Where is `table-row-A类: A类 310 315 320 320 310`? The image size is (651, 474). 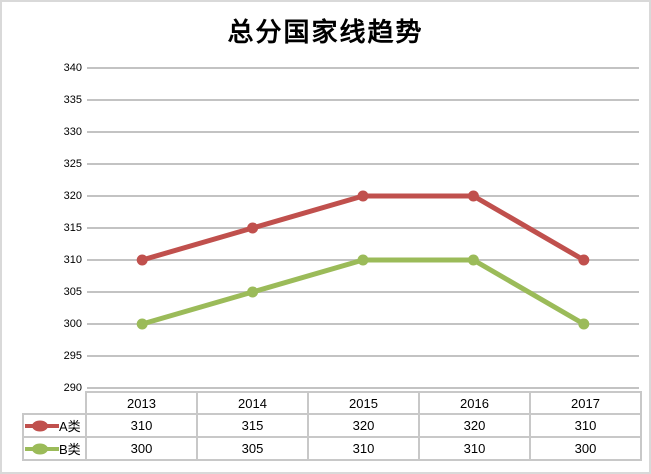
table-row-A类: A类 310 315 320 320 310 is located at coordinates (332, 425).